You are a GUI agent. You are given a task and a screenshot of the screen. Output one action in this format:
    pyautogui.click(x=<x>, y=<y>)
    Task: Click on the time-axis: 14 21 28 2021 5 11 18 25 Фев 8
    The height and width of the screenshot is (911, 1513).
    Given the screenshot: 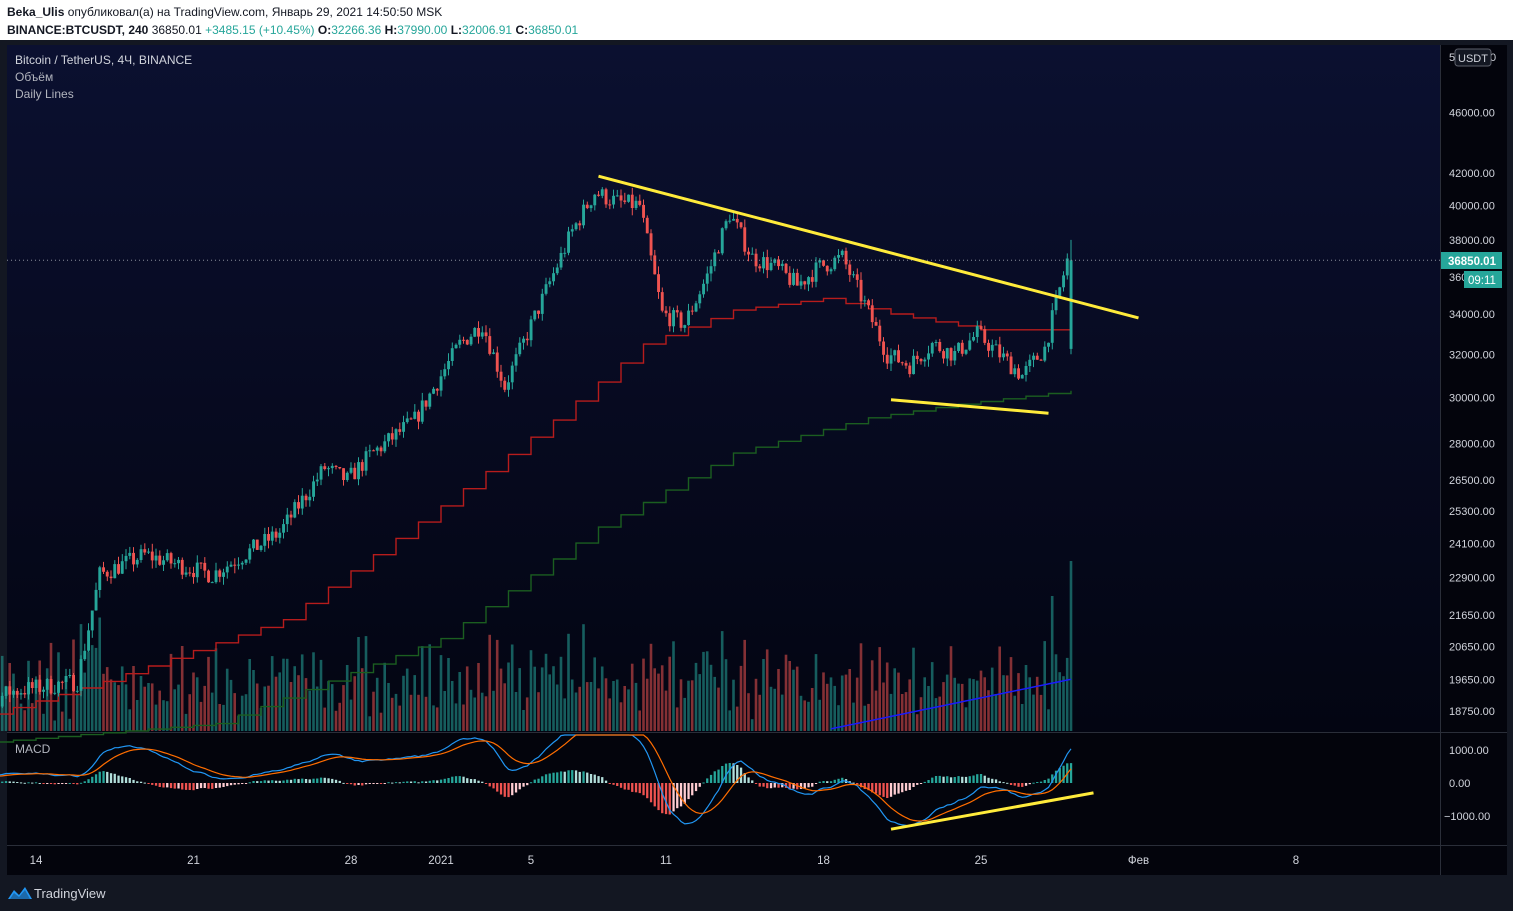 What is the action you would take?
    pyautogui.click(x=665, y=861)
    